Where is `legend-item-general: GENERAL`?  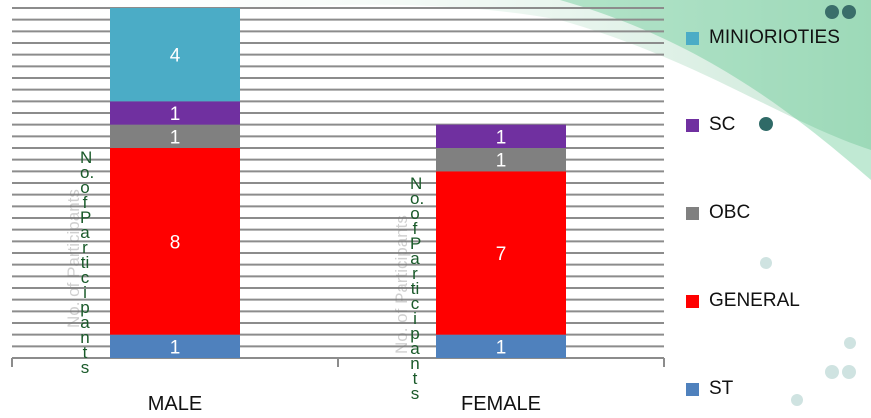 legend-item-general: GENERAL is located at coordinates (743, 301).